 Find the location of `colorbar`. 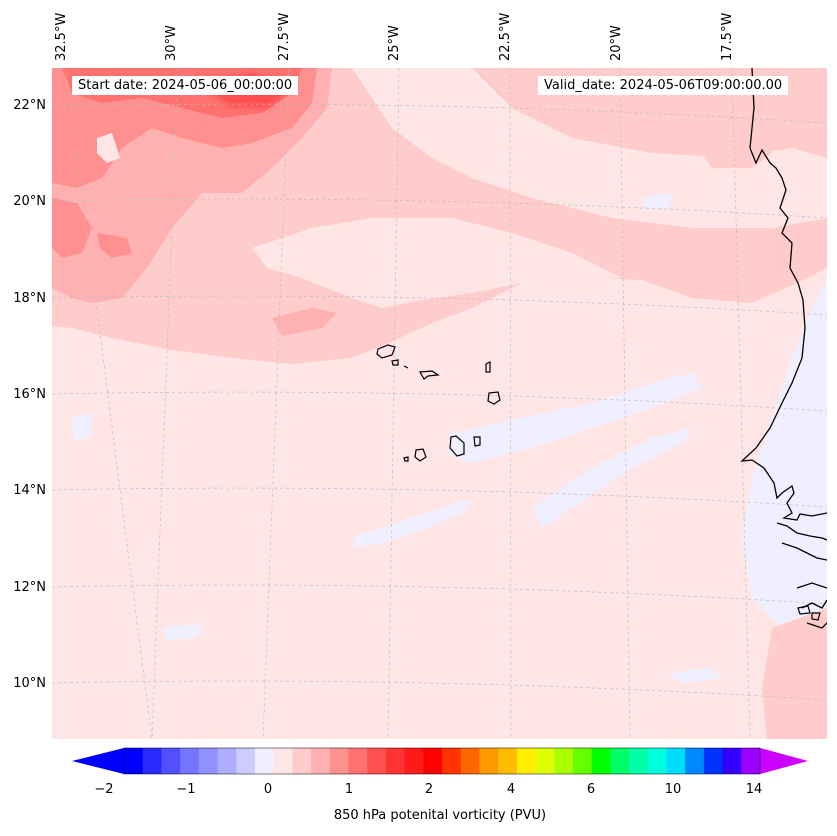

colorbar is located at coordinates (440, 761).